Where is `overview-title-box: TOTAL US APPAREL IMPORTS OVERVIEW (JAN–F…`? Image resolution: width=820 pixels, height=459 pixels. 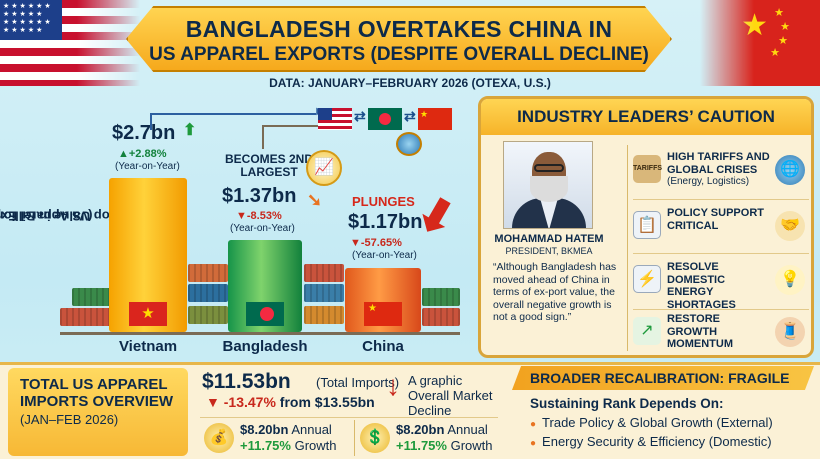 overview-title-box: TOTAL US APPAREL IMPORTS OVERVIEW (JAN–F… is located at coordinates (98, 412).